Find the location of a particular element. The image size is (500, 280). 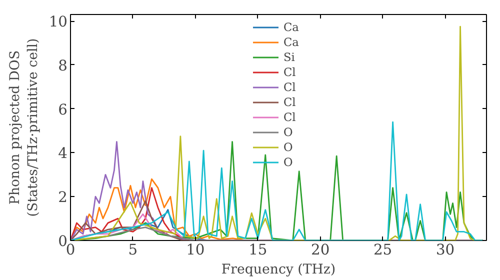

y-tick-label: 8 is located at coordinates (63, 65).